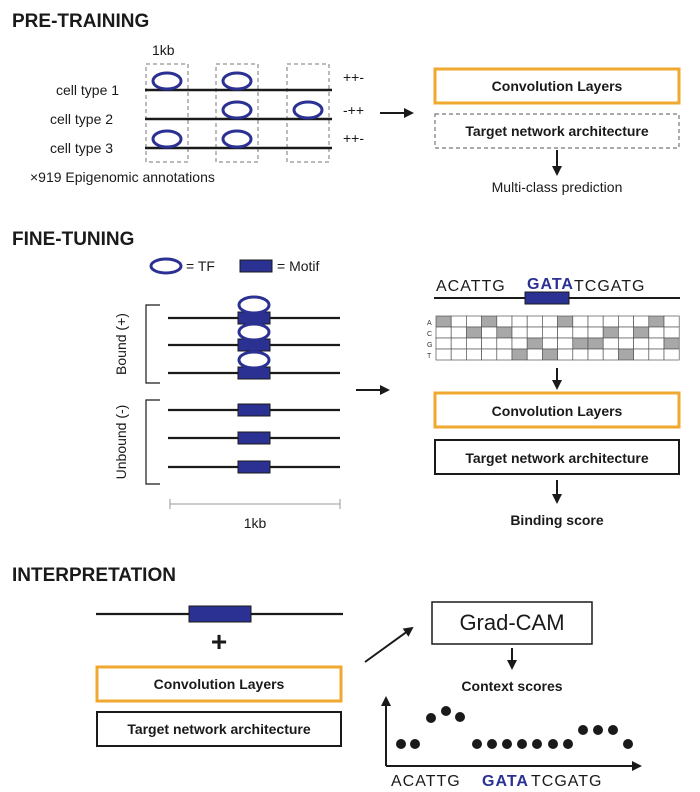 Image resolution: width=700 pixels, height=792 pixels. What do you see at coordinates (557, 187) in the screenshot?
I see `pretraining-output-label: Multi-class prediction` at bounding box center [557, 187].